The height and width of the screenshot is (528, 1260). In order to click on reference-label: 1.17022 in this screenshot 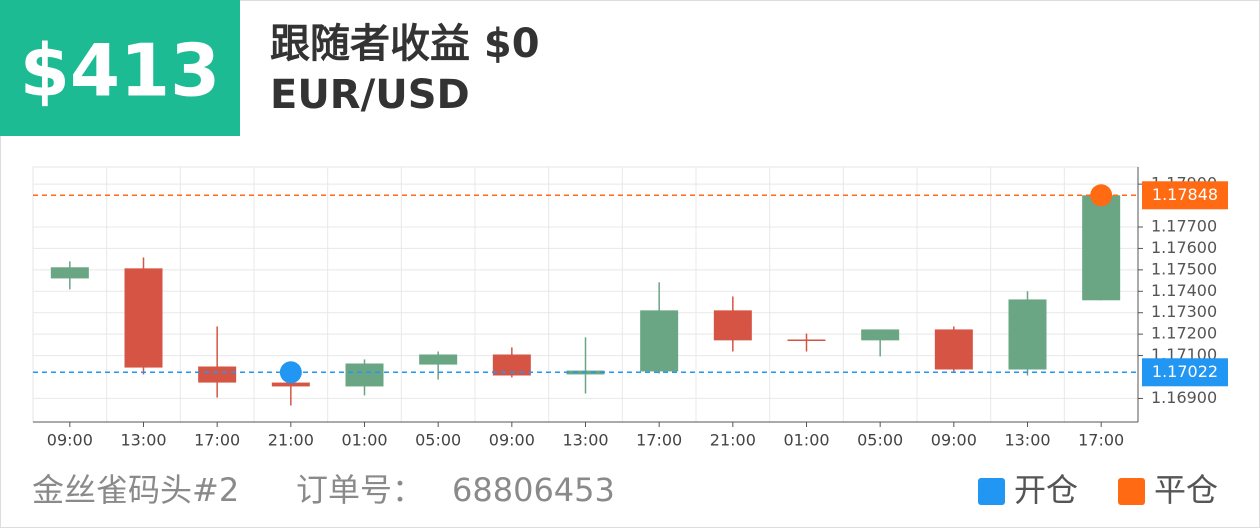, I will do `click(1185, 371)`.